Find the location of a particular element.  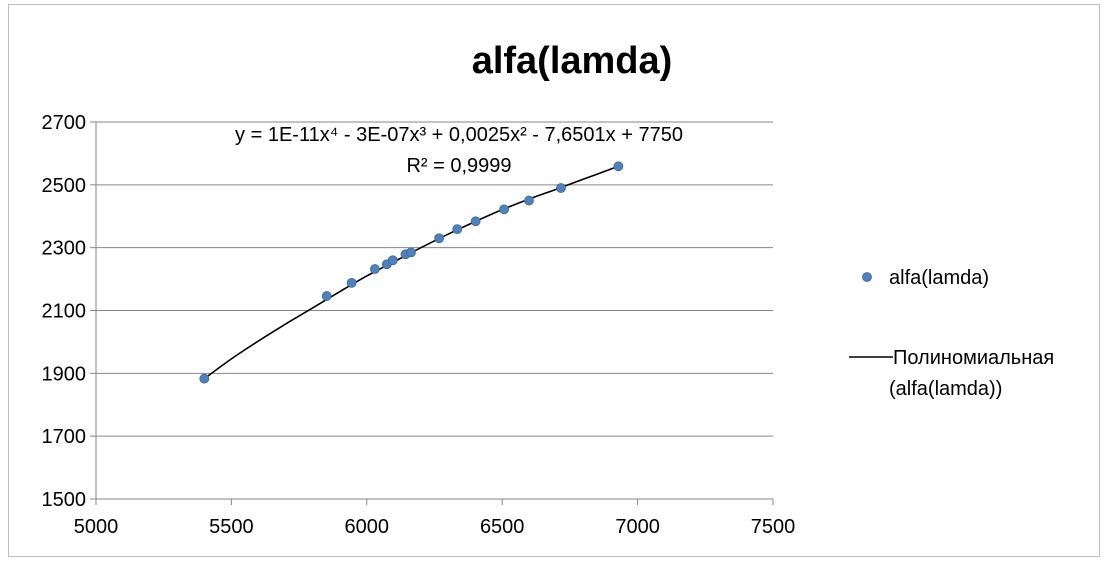

x-tick-label-6500: 6500 is located at coordinates (502, 527).